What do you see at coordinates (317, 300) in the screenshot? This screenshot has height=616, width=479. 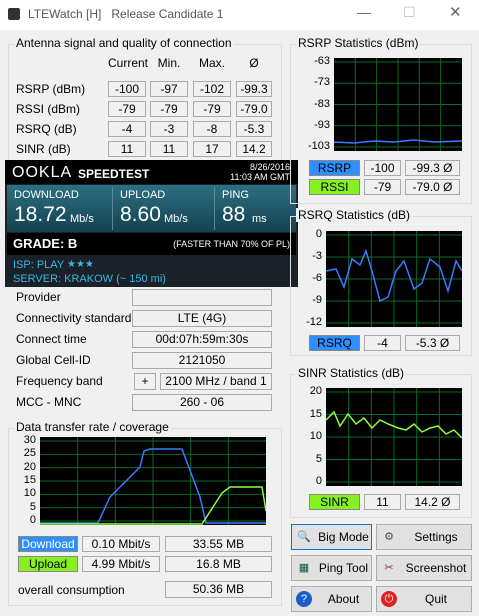 I see `y-tick-label: -9` at bounding box center [317, 300].